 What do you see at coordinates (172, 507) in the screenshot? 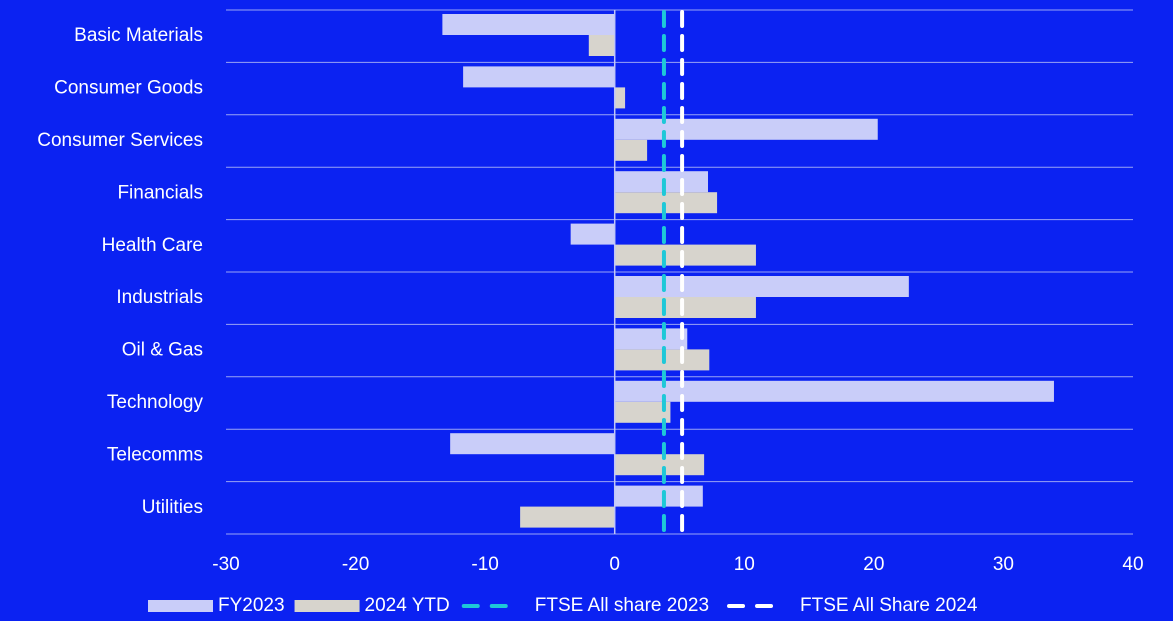
I see `category-label: Utilities` at bounding box center [172, 507].